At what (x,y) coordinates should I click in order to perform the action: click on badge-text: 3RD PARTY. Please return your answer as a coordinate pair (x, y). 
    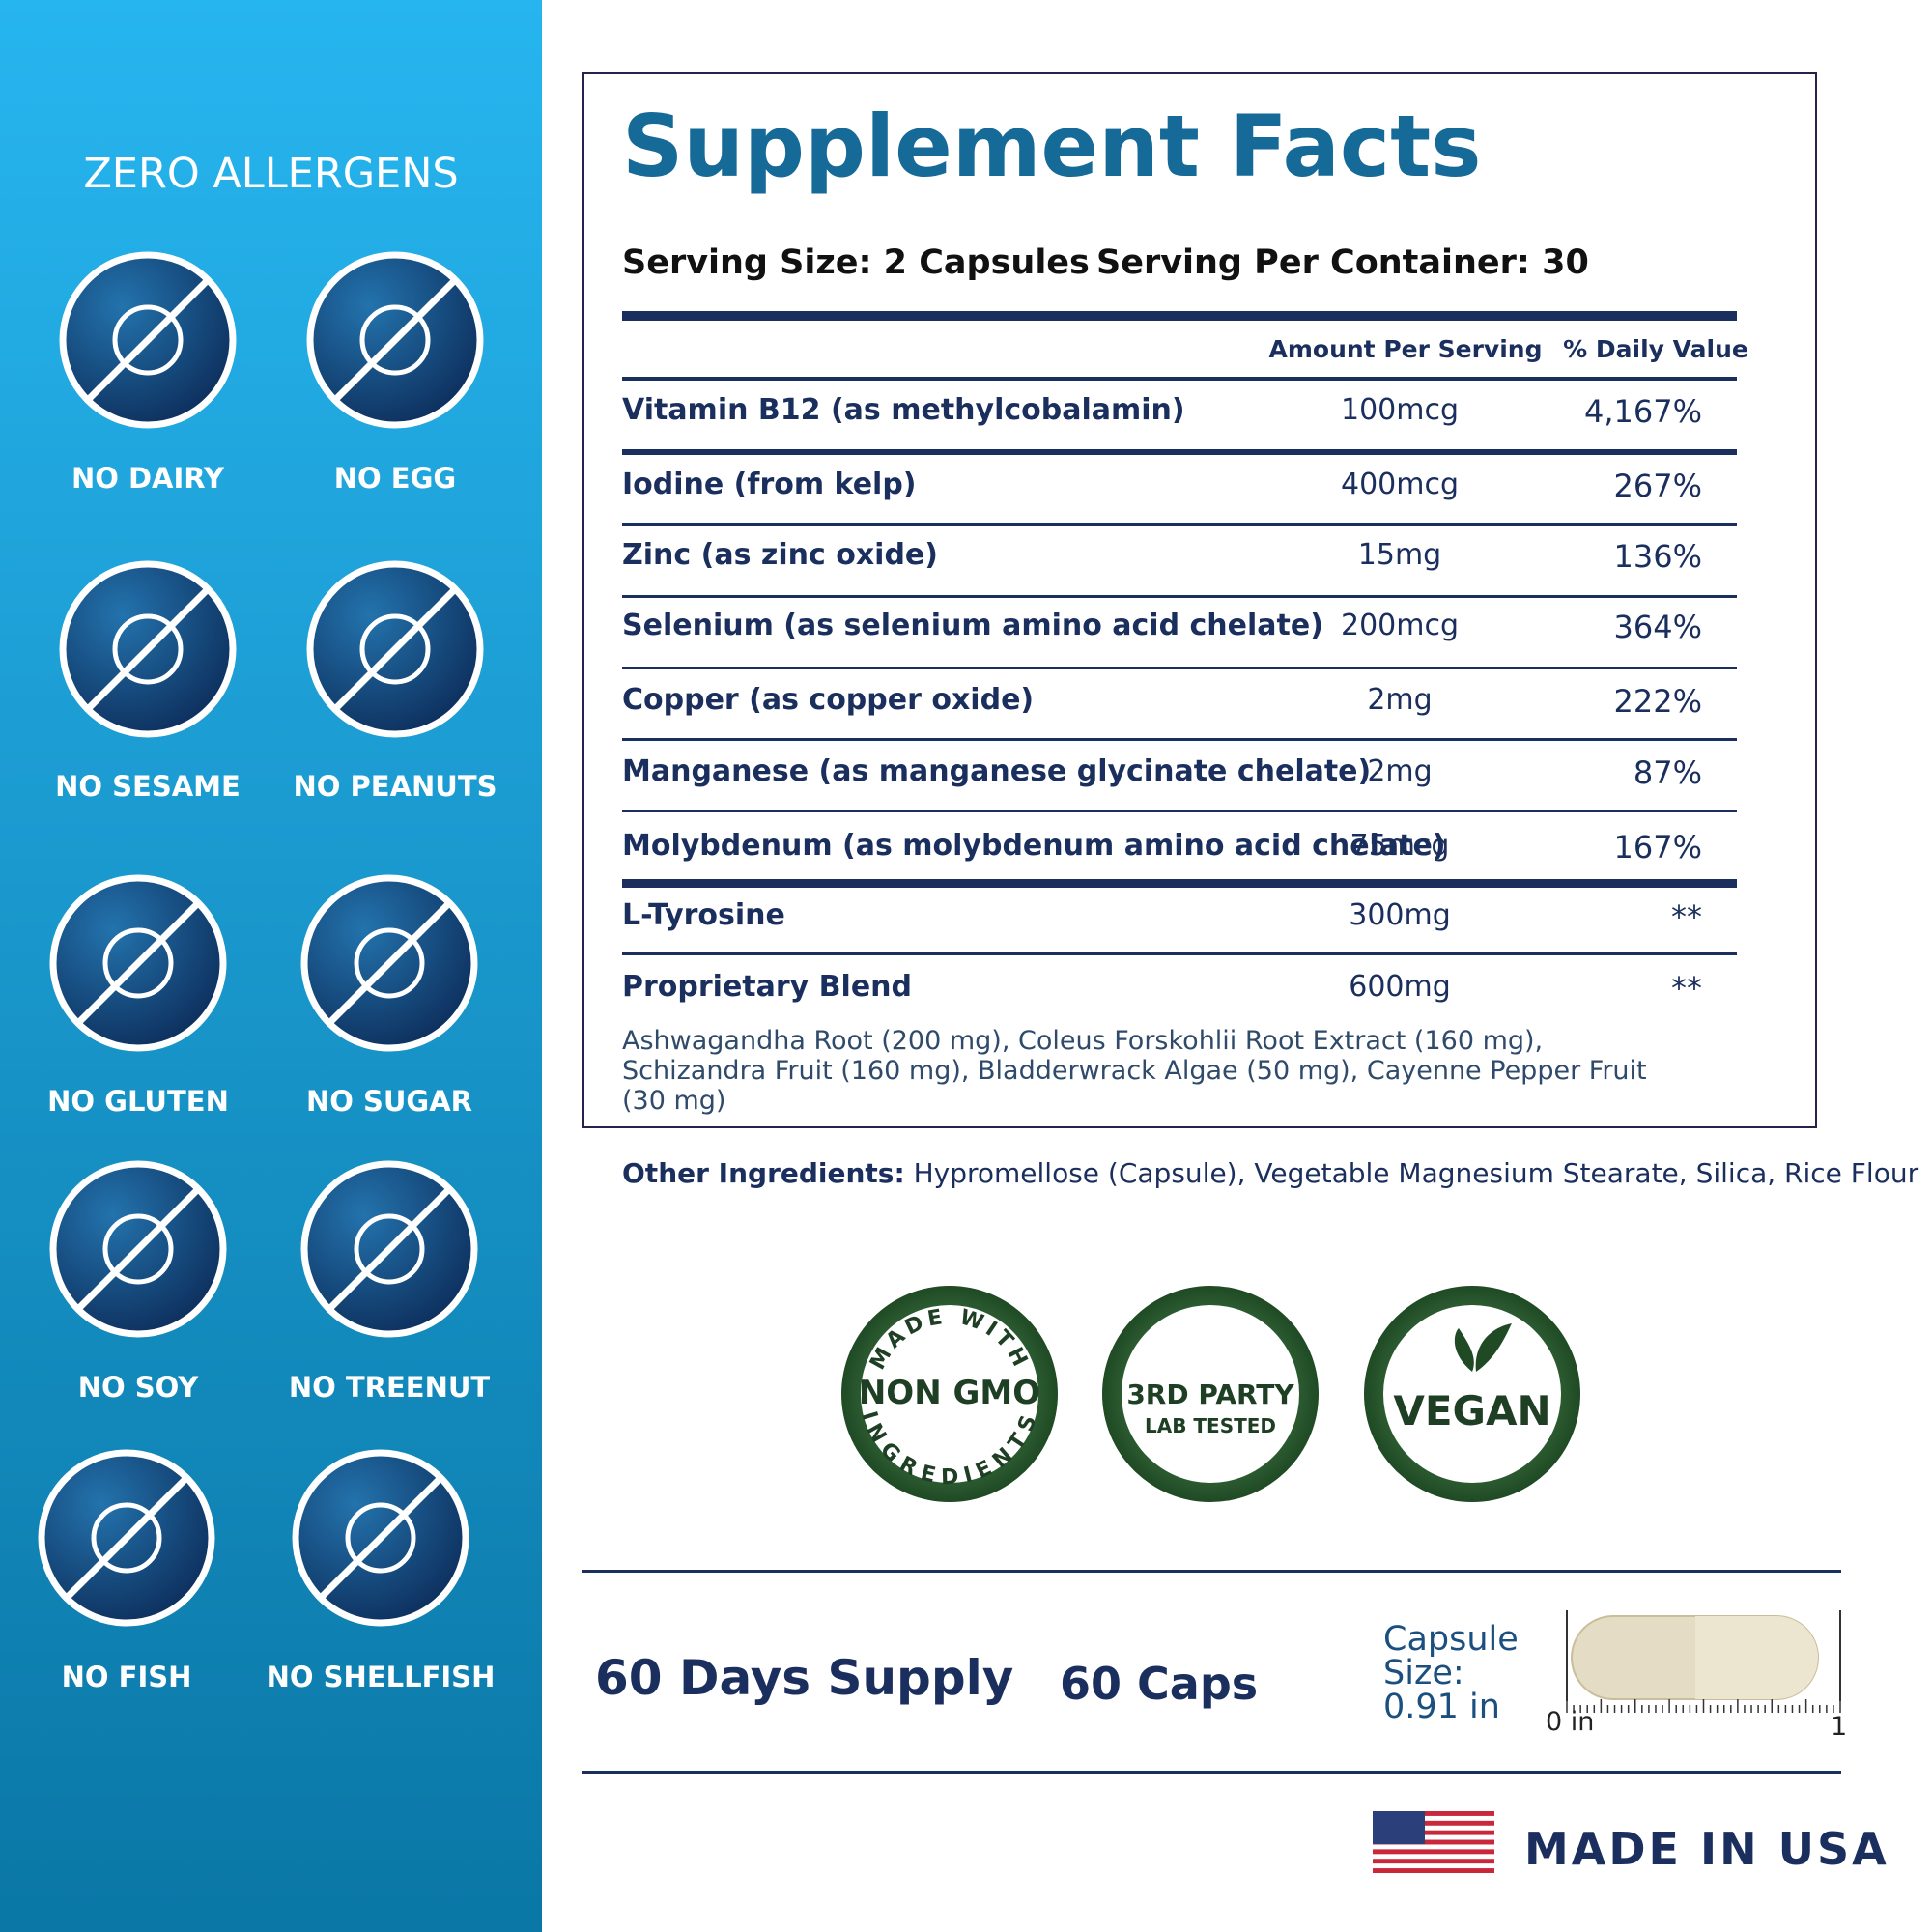
    Looking at the image, I should click on (1210, 1394).